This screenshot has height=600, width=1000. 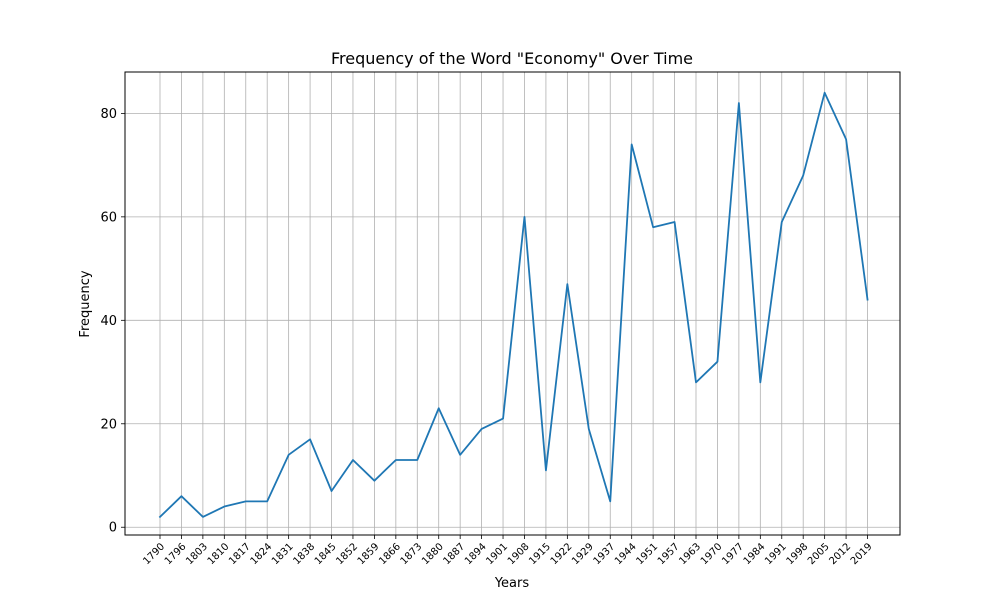 What do you see at coordinates (108, 114) in the screenshot?
I see `y-tick-label: 80` at bounding box center [108, 114].